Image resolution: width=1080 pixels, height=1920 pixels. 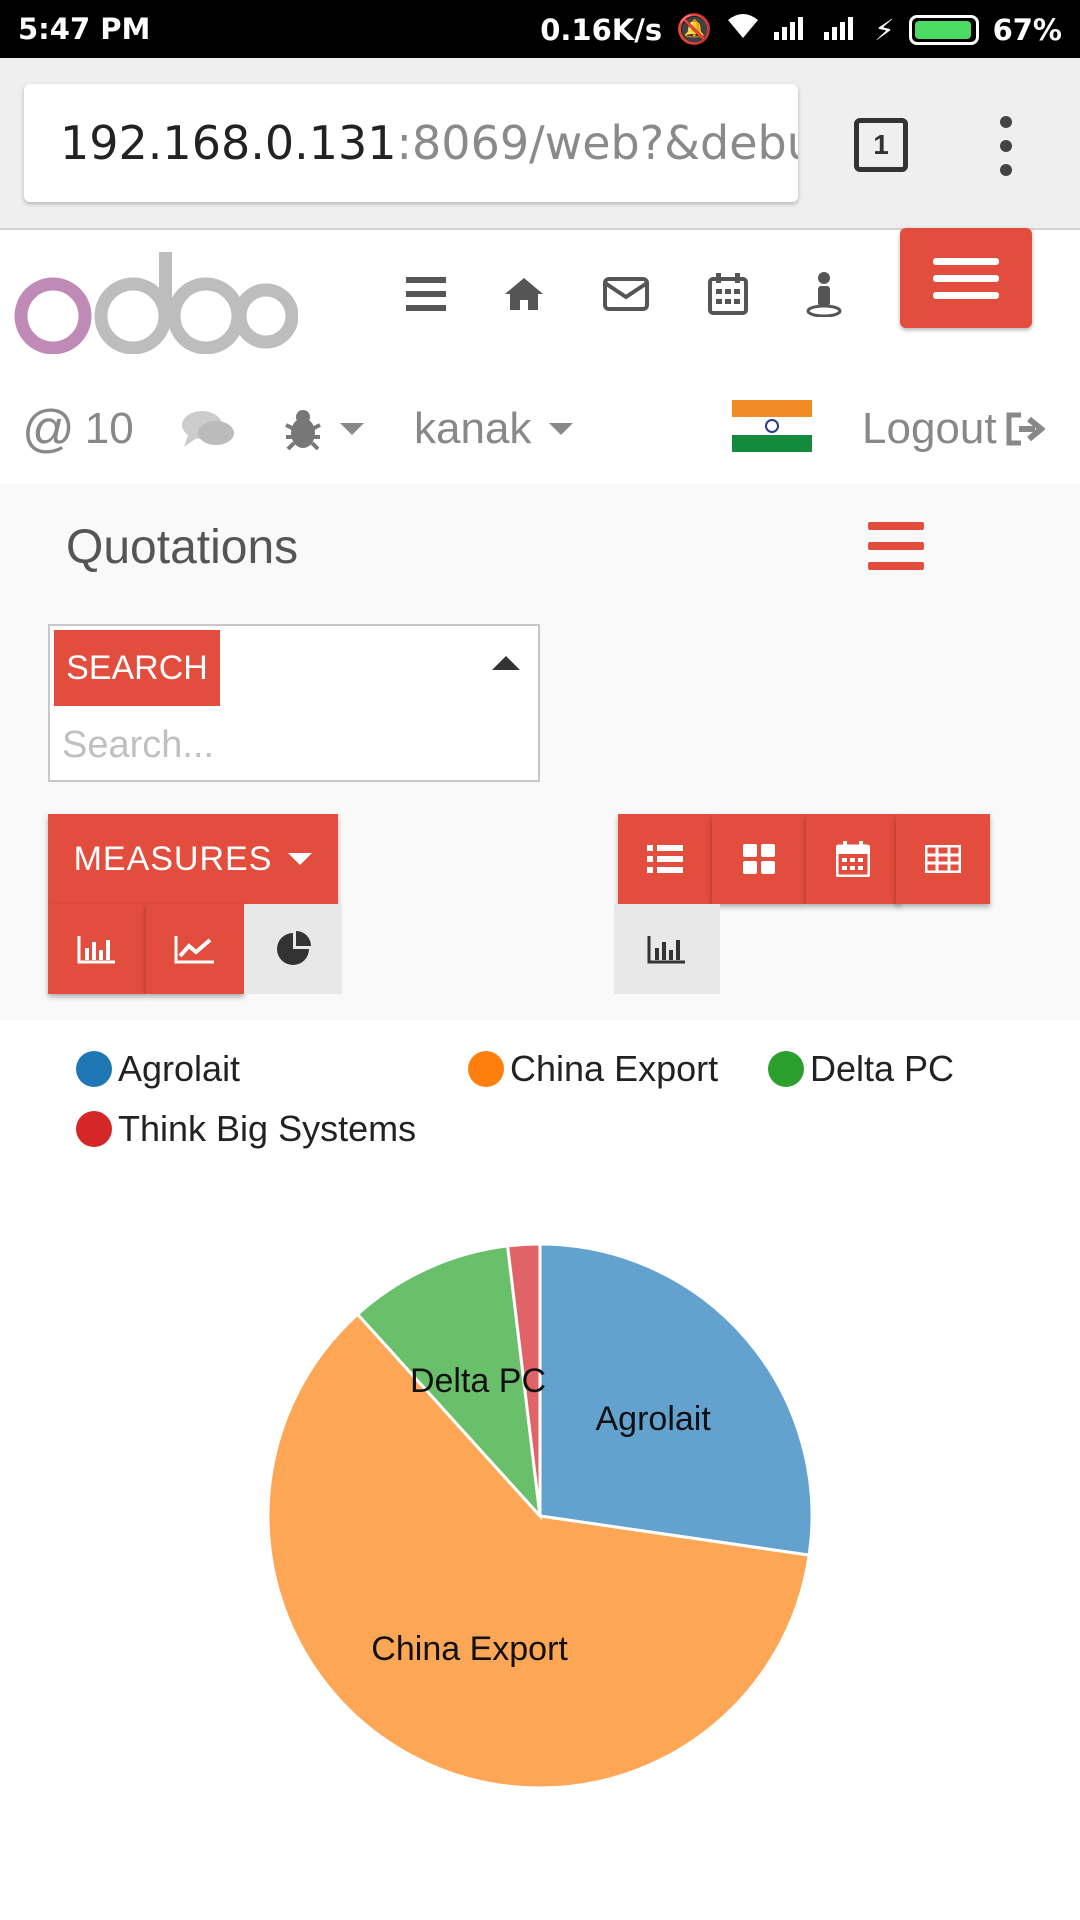 I want to click on browser-toolbar: 192.168.0.131:8069/web?&debug 1, so click(x=540, y=144).